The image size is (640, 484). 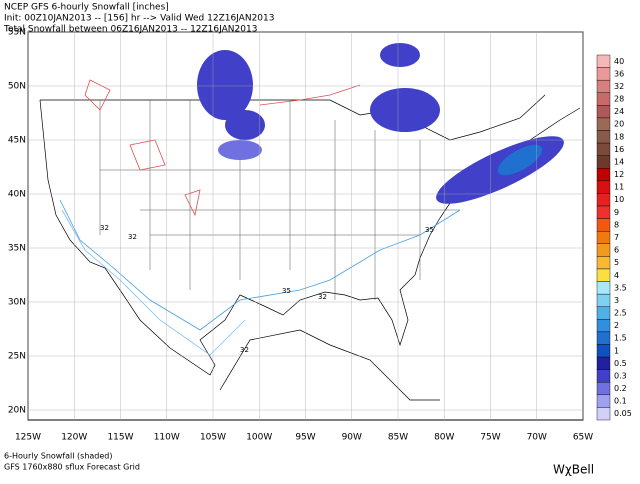 I want to click on colorbar-label: 12, so click(x=619, y=174).